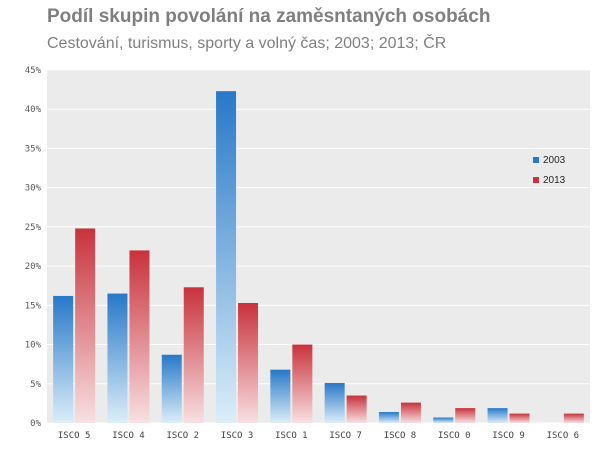  What do you see at coordinates (33, 110) in the screenshot?
I see `y-tick-label: 40%` at bounding box center [33, 110].